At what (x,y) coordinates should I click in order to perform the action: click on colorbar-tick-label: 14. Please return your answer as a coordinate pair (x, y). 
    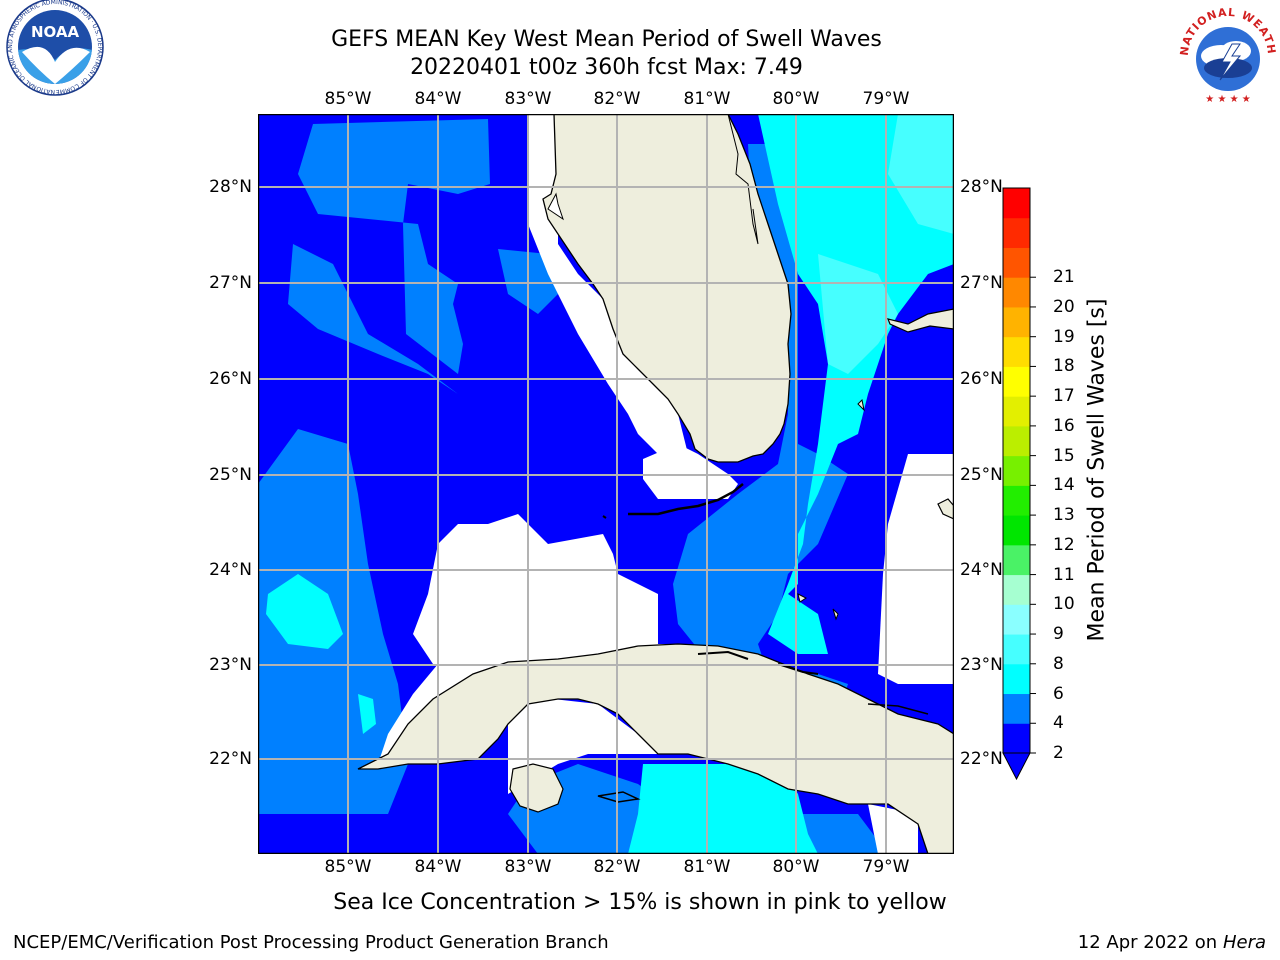
    Looking at the image, I should click on (1064, 485).